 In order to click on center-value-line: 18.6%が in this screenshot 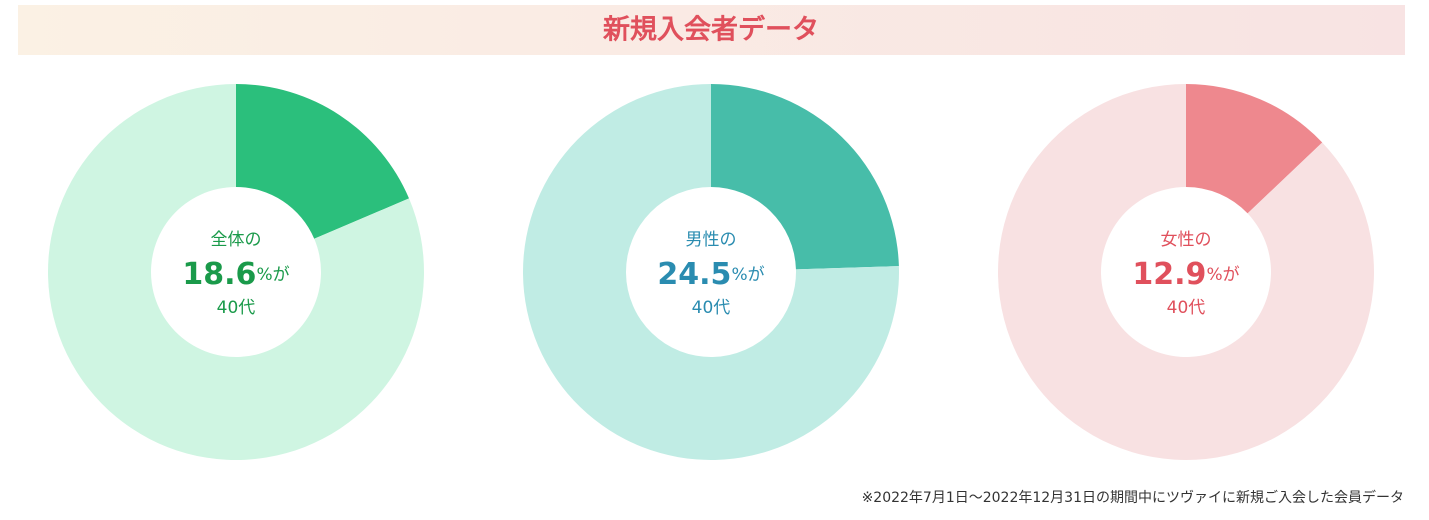, I will do `click(235, 274)`.